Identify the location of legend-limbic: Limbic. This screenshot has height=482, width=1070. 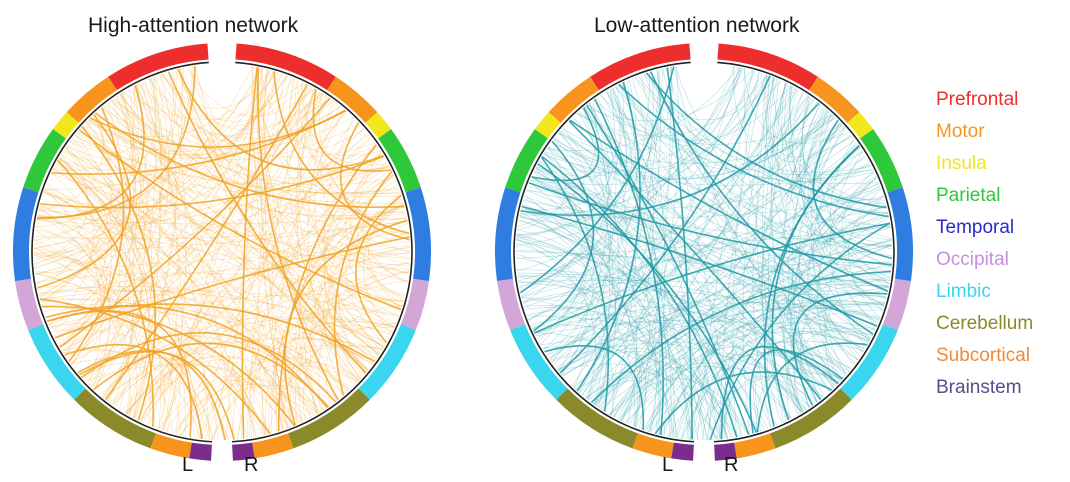
(963, 291).